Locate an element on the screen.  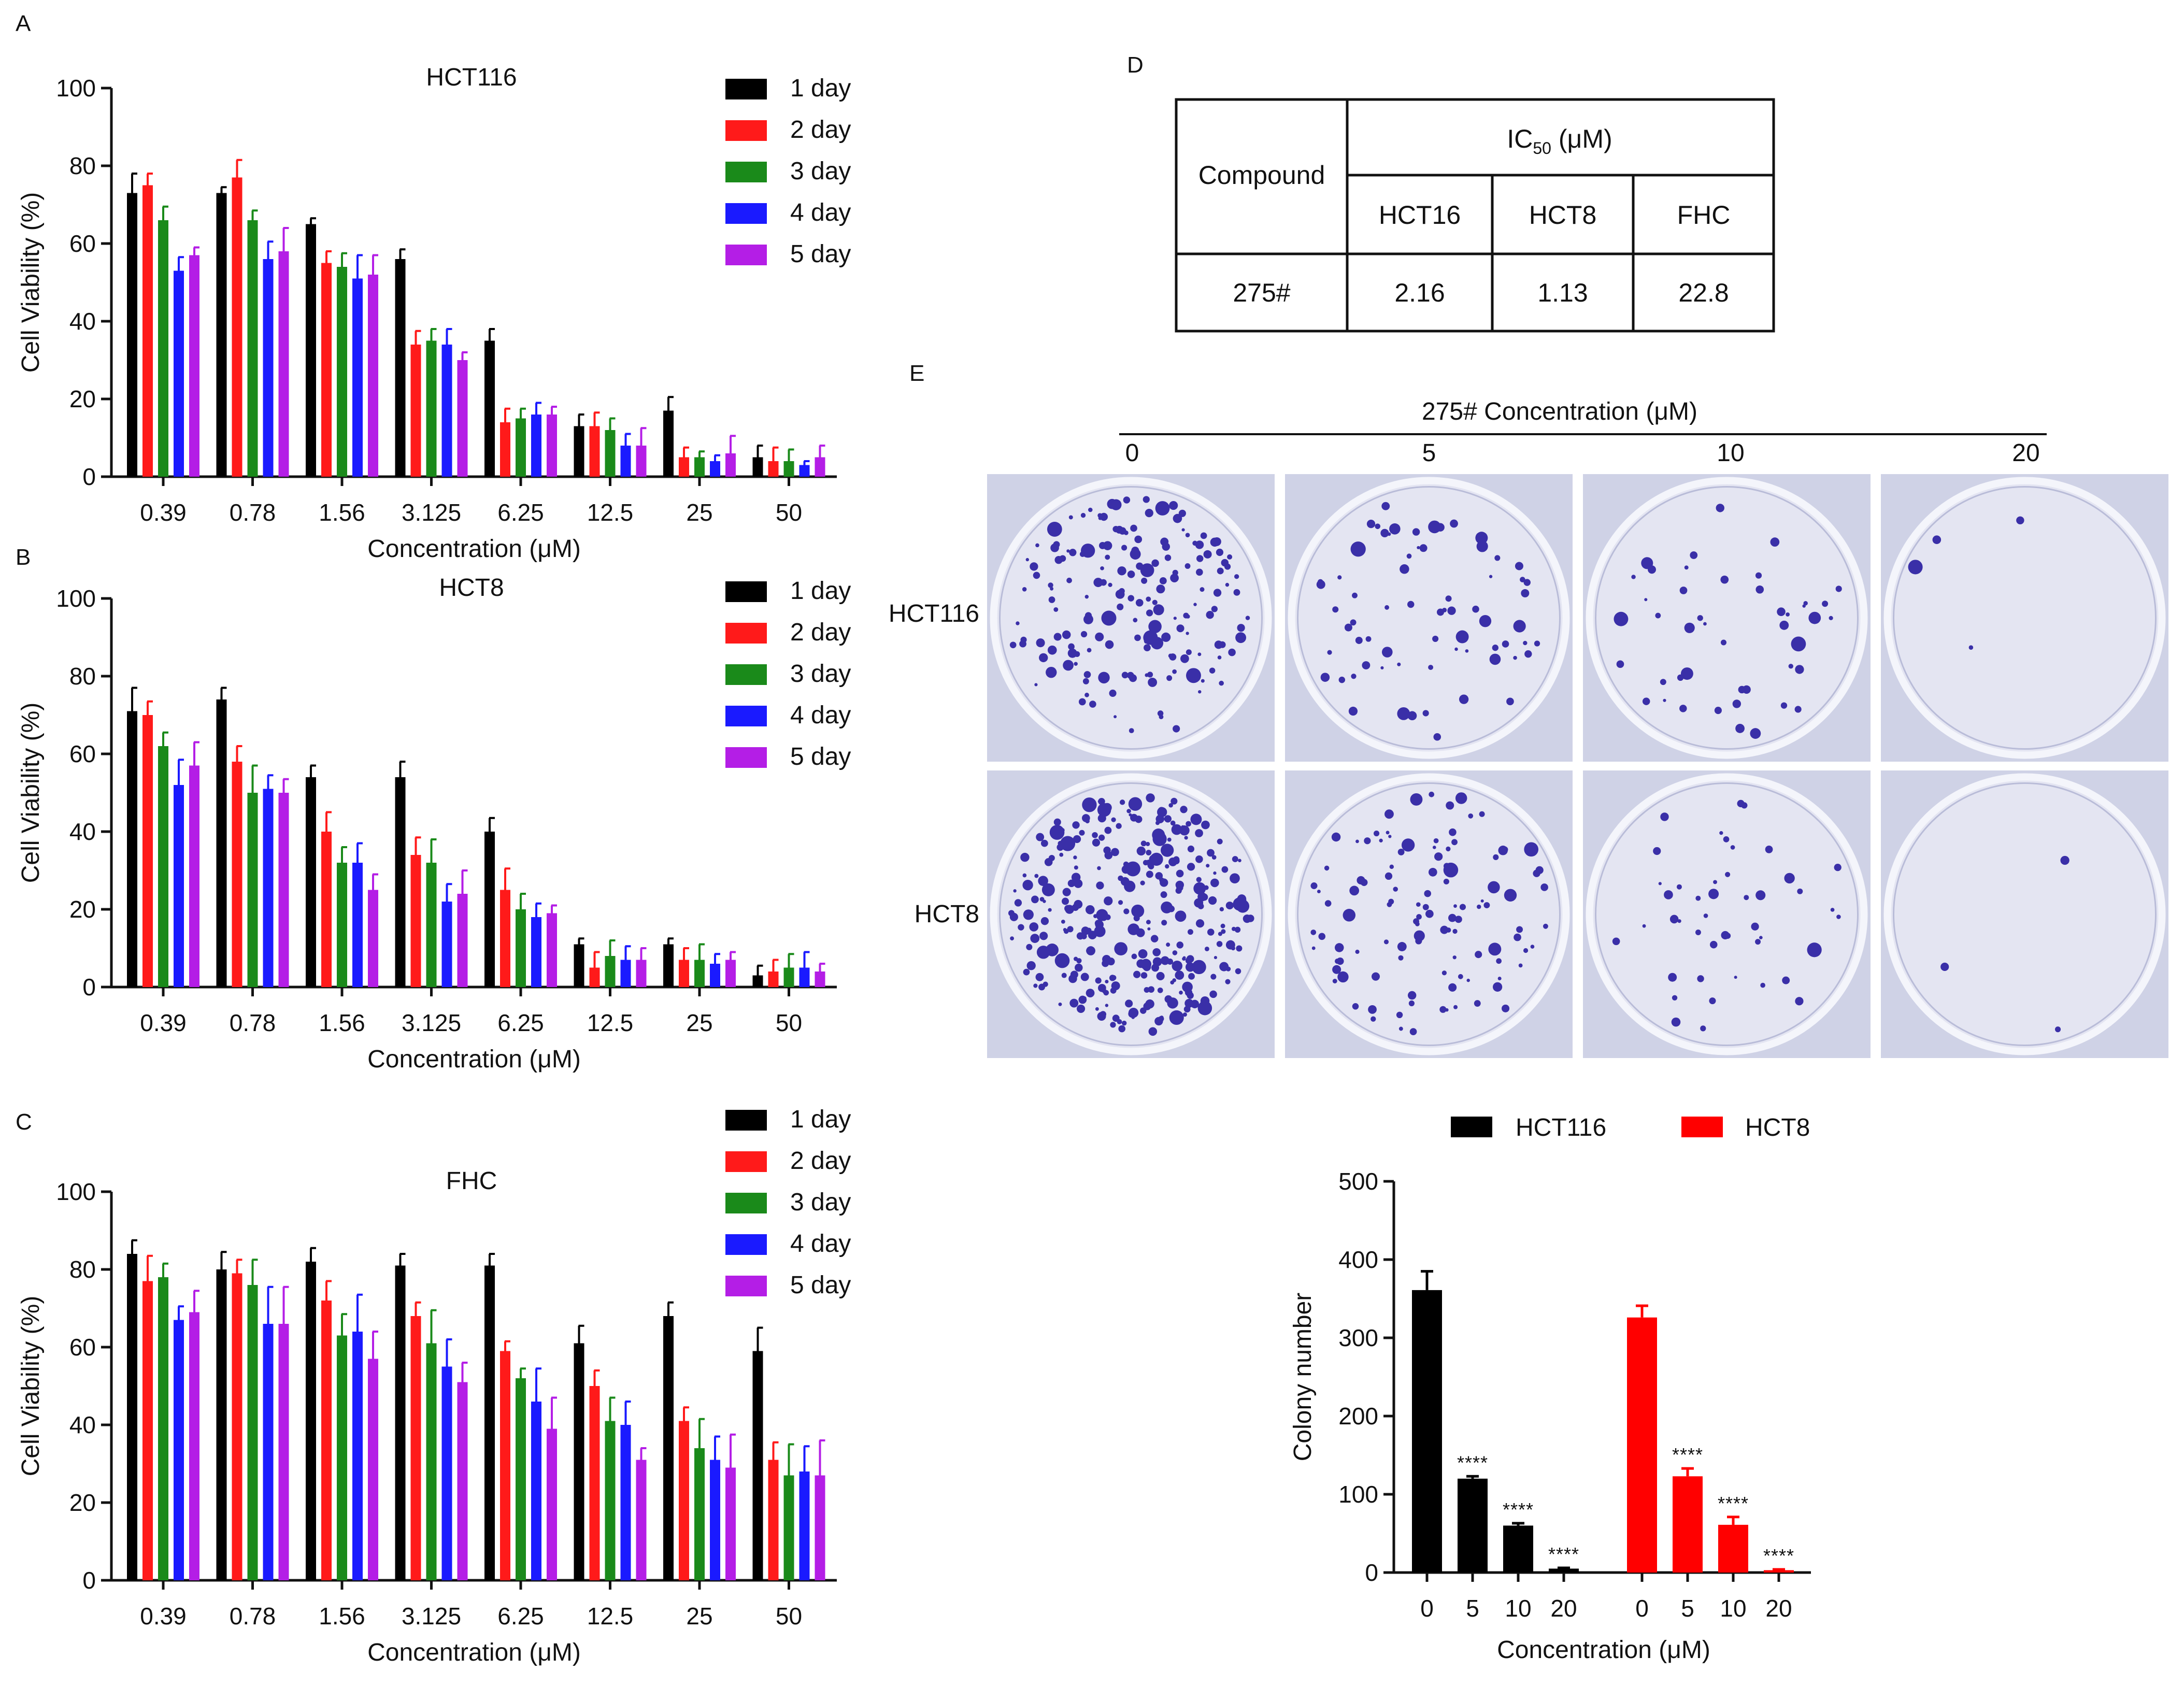
colony-conc-10: 10 is located at coordinates (1731, 453).